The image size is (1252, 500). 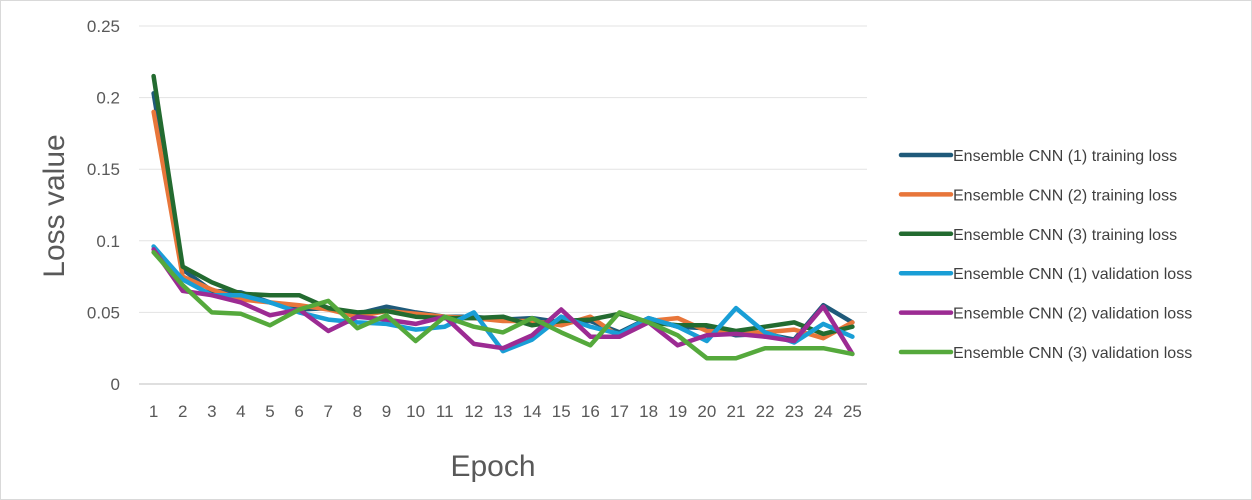 I want to click on y-tick-label: 0.25, so click(x=103, y=26).